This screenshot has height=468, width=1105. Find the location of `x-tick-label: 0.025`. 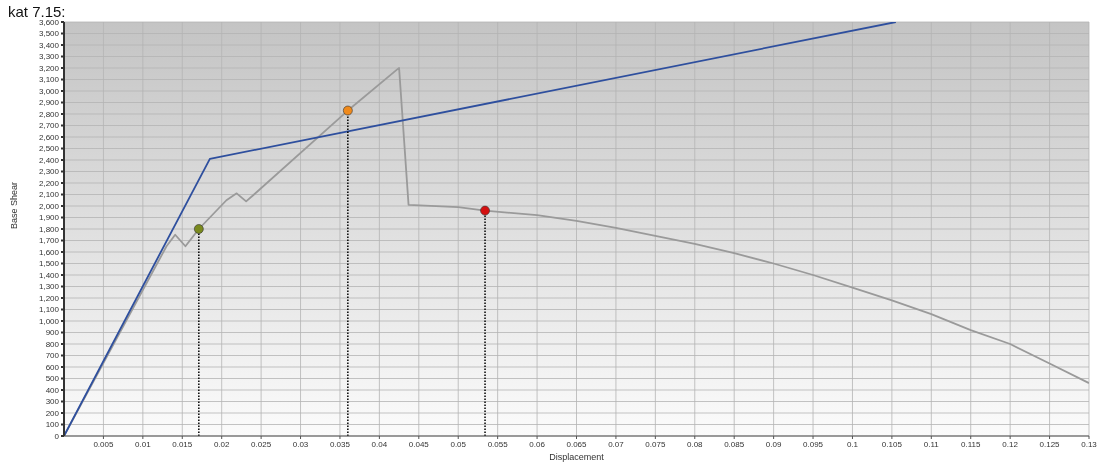

x-tick-label: 0.025 is located at coordinates (261, 444).